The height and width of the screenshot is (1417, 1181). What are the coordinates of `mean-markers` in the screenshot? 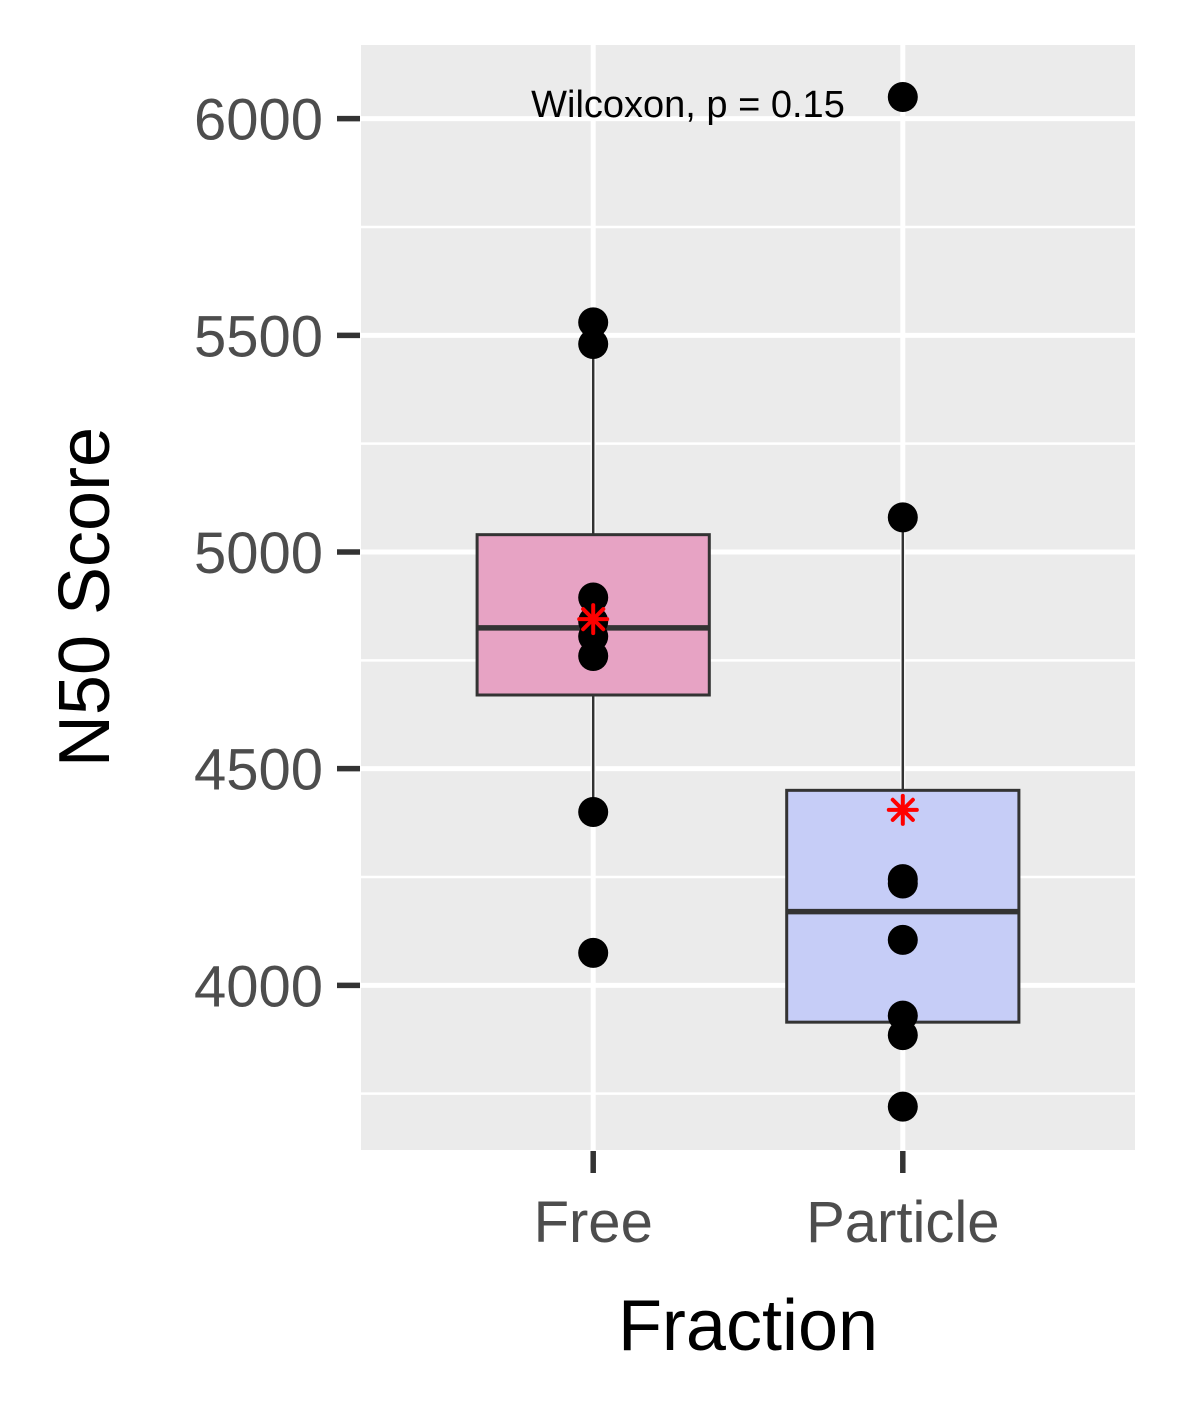 It's located at (748, 714).